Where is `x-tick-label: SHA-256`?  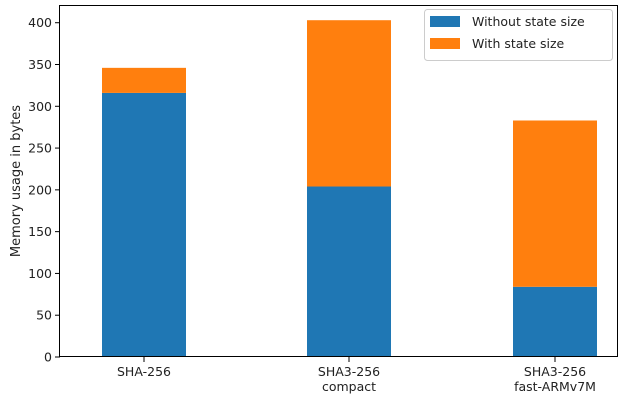 x-tick-label: SHA-256 is located at coordinates (144, 371).